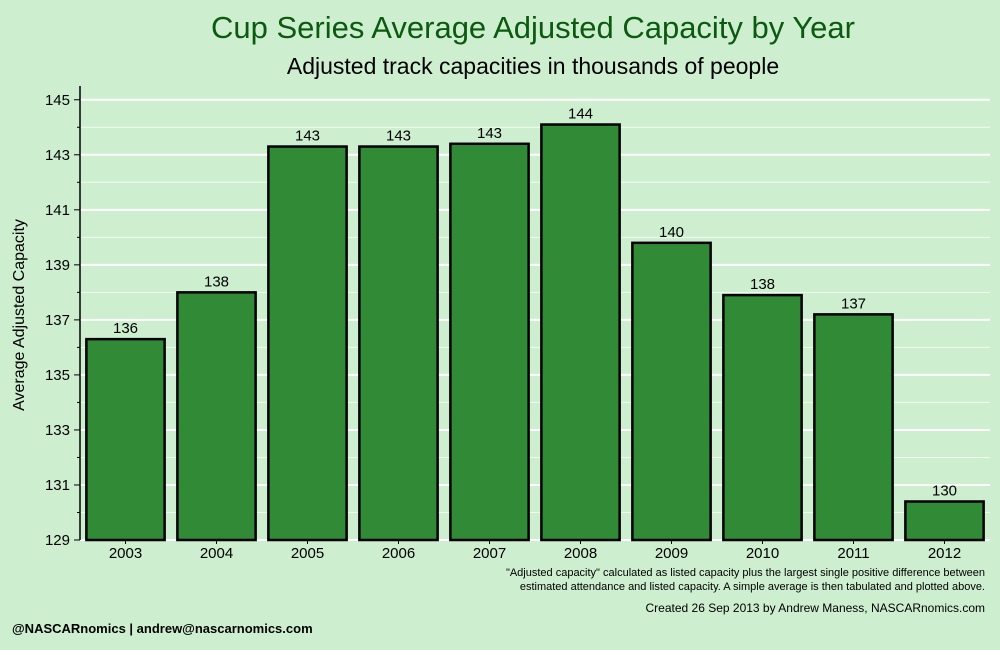  What do you see at coordinates (57, 320) in the screenshot?
I see `y-tick-label: 137` at bounding box center [57, 320].